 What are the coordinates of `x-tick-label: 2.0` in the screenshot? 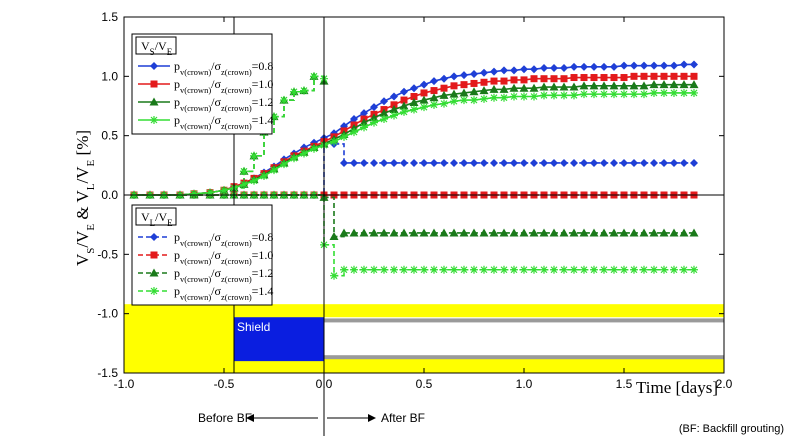 It's located at (724, 384).